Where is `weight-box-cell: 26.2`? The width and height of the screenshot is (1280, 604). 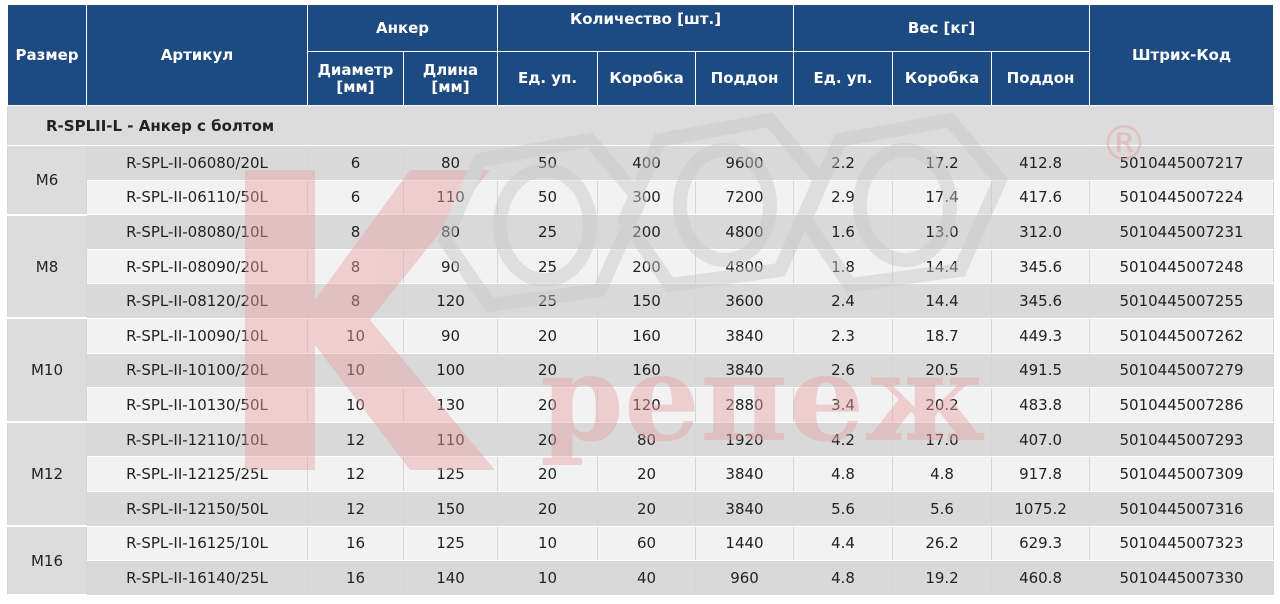 weight-box-cell: 26.2 is located at coordinates (942, 544).